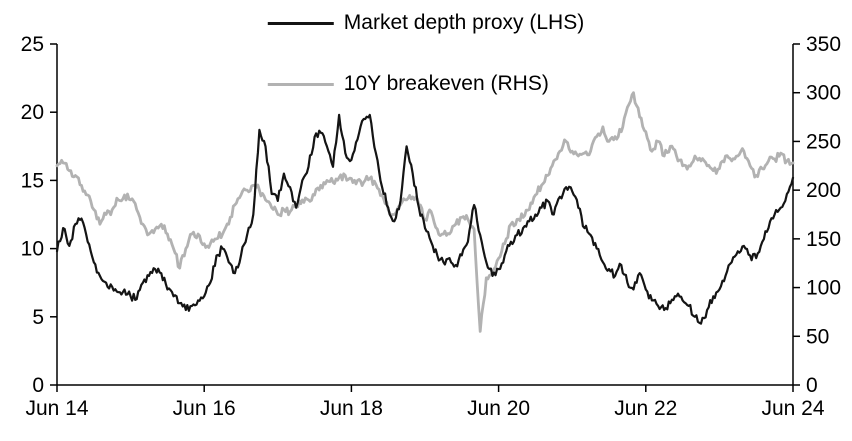  Describe the element at coordinates (823, 44) in the screenshot. I see `right-axis-tick-label: 350` at that location.